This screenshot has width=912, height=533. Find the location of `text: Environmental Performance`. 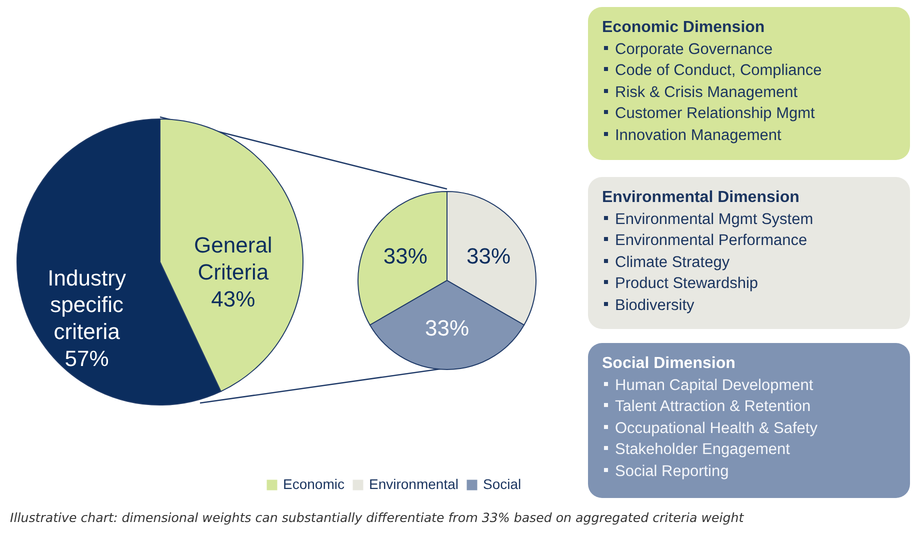

text: Environmental Performance is located at coordinates (711, 241).